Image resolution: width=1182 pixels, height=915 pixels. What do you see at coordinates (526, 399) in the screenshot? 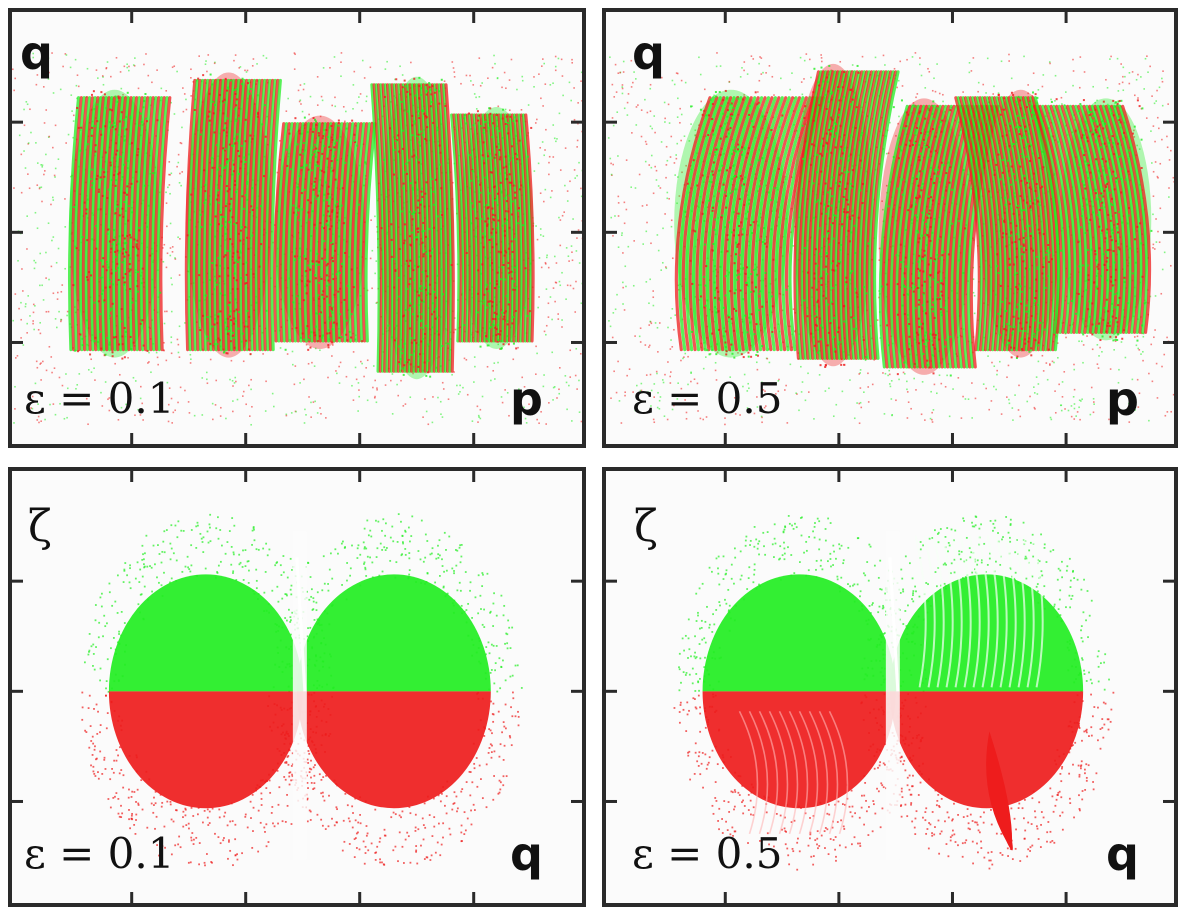
I see `x-axis-label: p` at bounding box center [526, 399].